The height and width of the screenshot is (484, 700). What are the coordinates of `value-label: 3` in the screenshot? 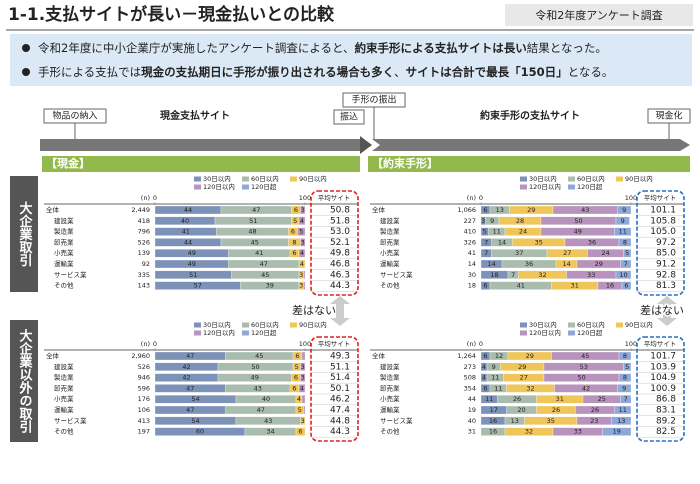 It's located at (303, 421).